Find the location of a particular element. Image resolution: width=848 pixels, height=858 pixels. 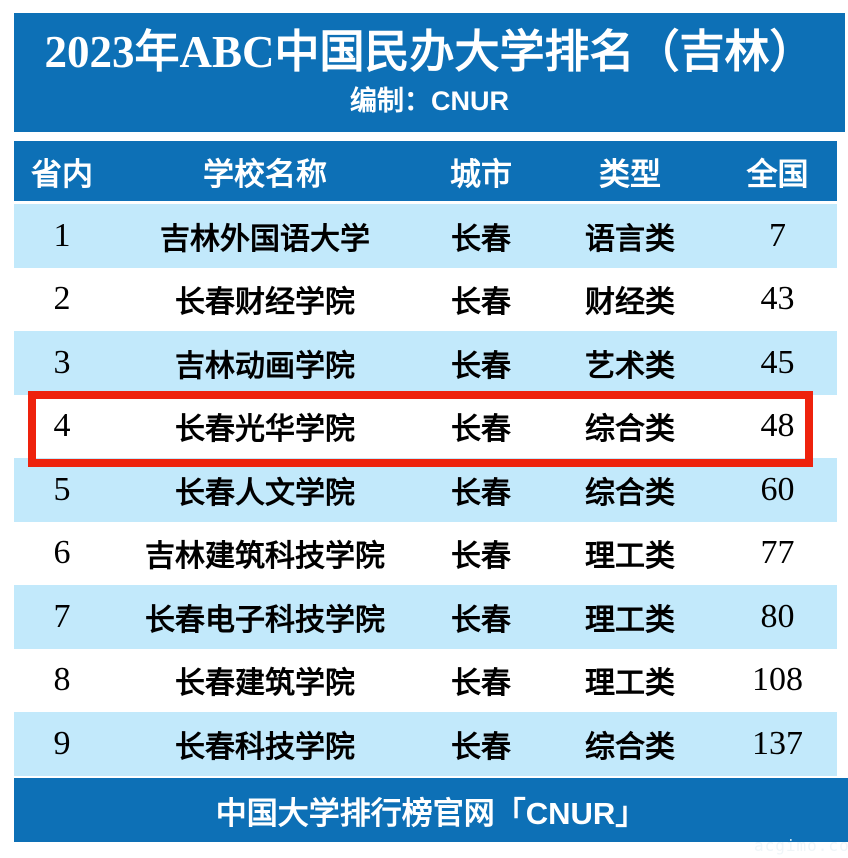

cell-provincial-rank: 4 is located at coordinates (62, 426).